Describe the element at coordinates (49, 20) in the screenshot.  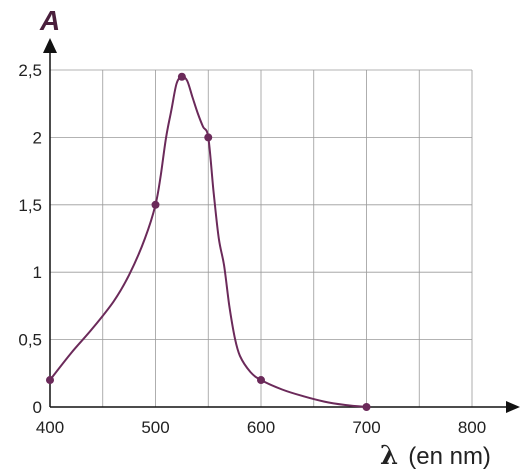
I see `y-axis-label: A` at that location.